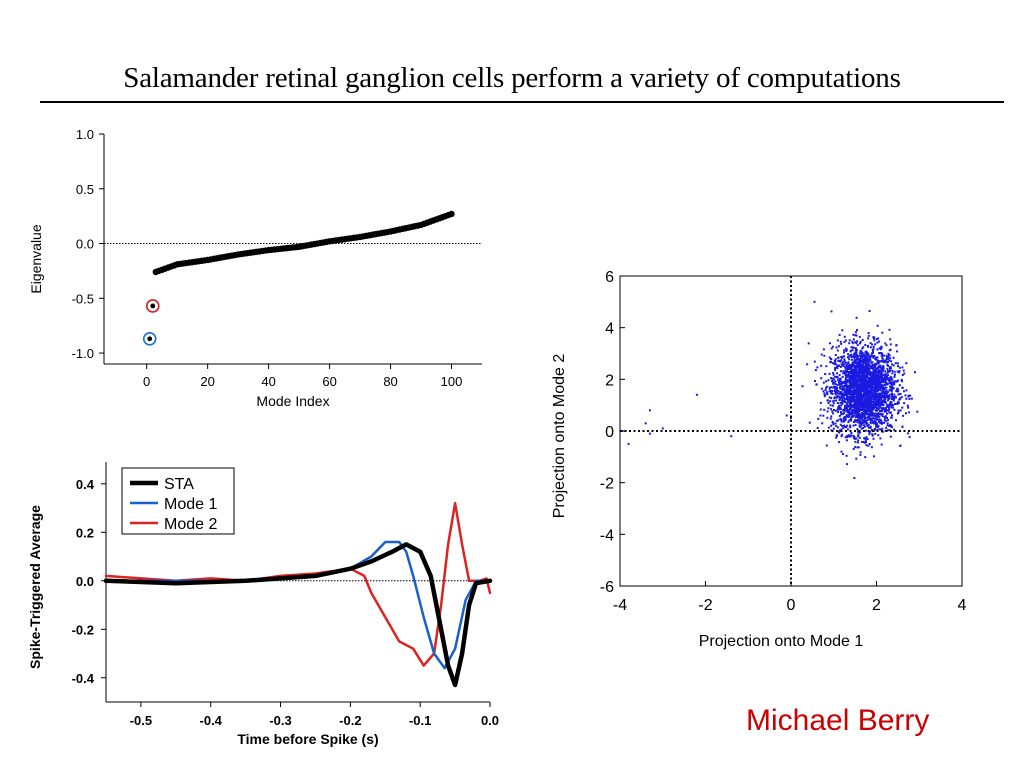 This screenshot has width=1024, height=768. I want to click on y-tick-label: 6, so click(609, 277).